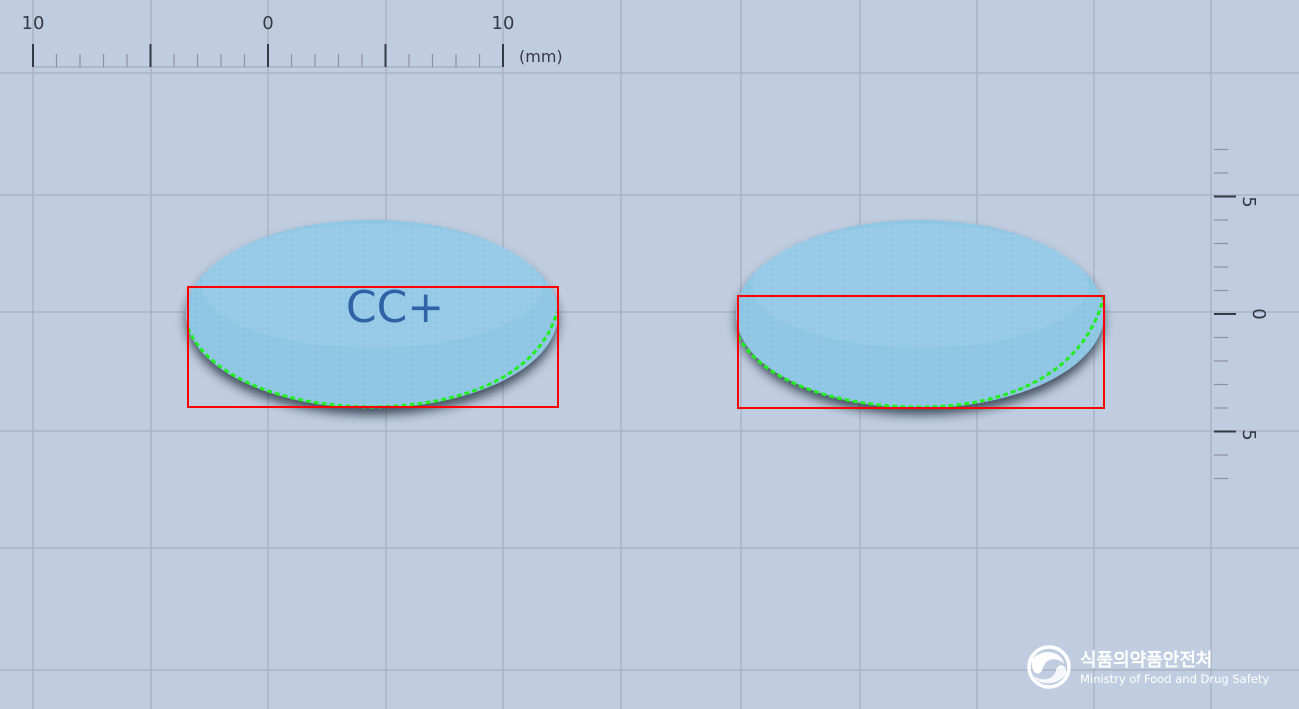  I want to click on tablet-back, so click(921, 314).